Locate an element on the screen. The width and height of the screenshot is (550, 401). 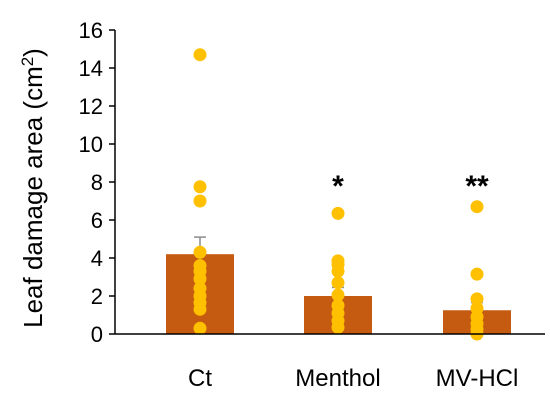
x-tick-label-mv-hcl: MV-HCl is located at coordinates (477, 378).